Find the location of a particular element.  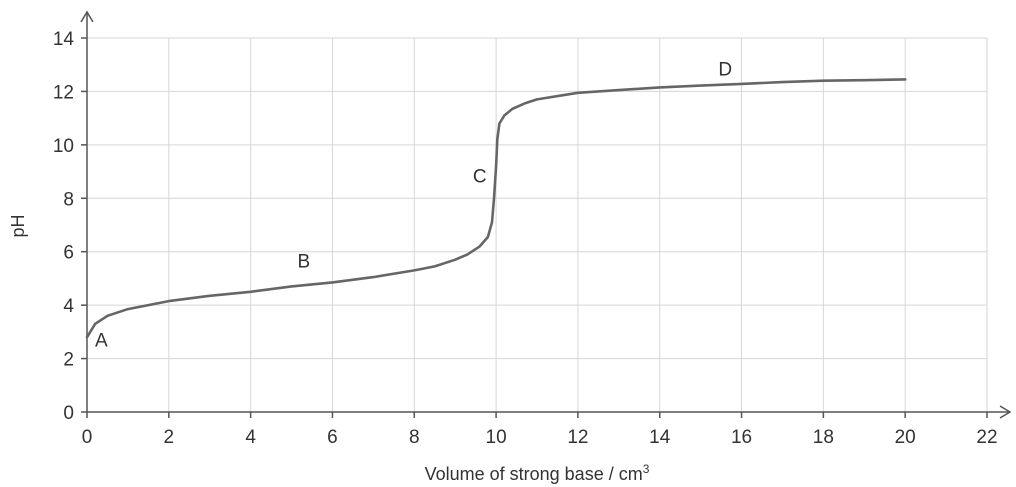

x-axis-title: Volume of strong base / cm3 is located at coordinates (537, 473).